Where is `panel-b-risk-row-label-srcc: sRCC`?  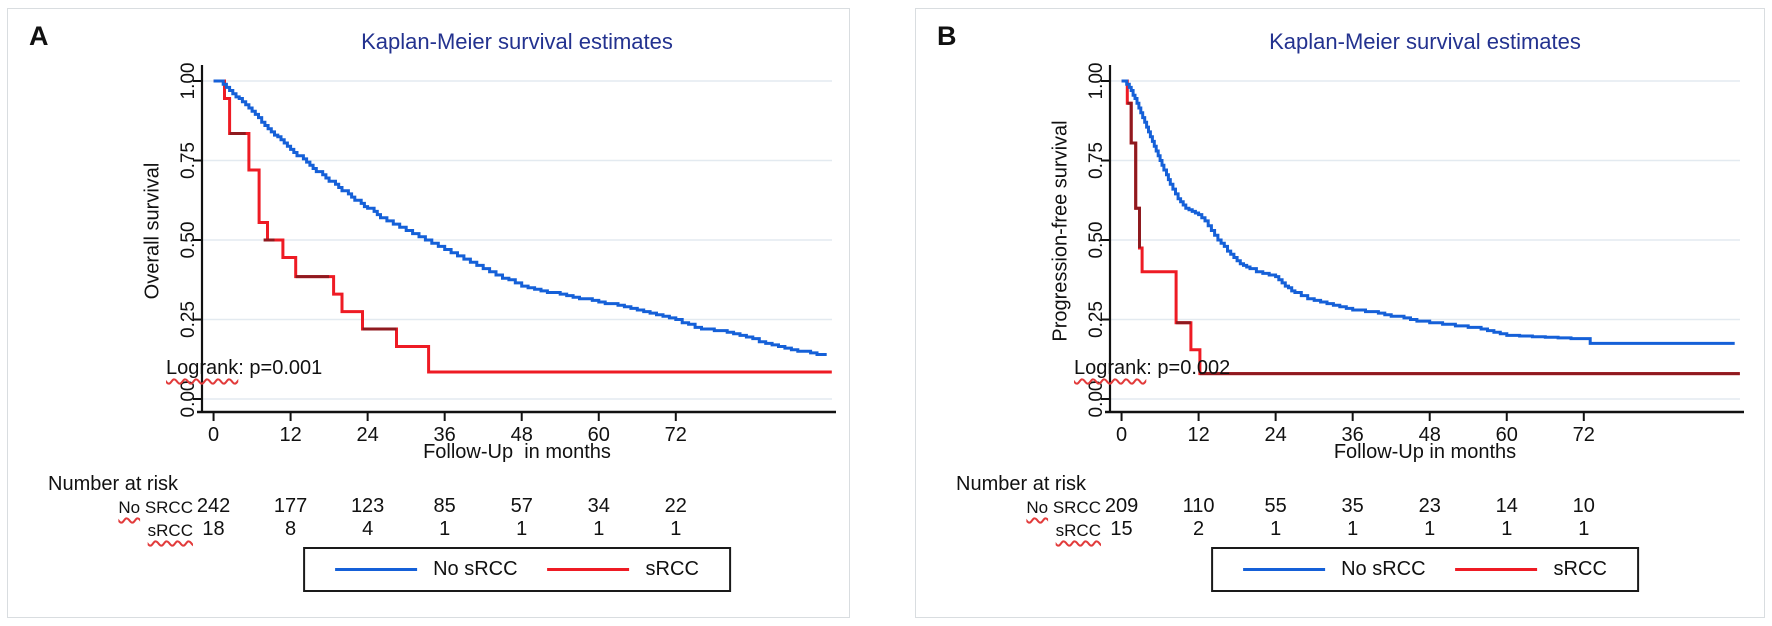 panel-b-risk-row-label-srcc: sRCC is located at coordinates (1078, 530).